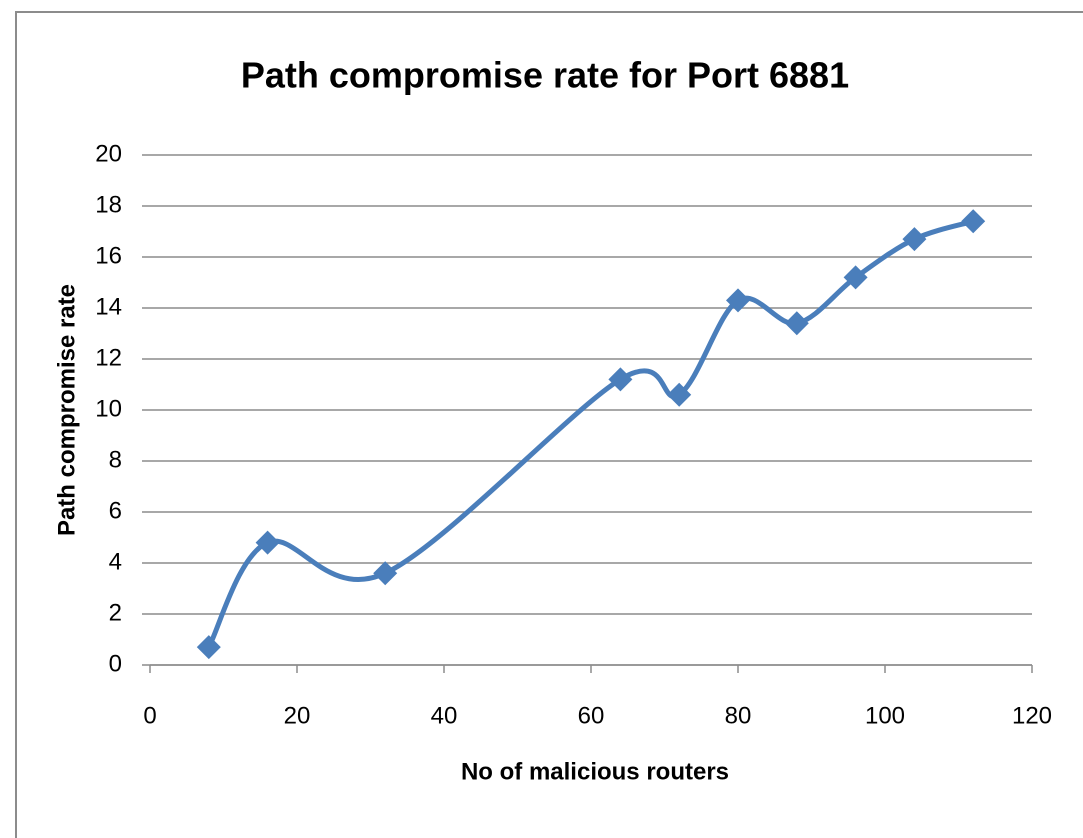 Image resolution: width=1083 pixels, height=838 pixels. What do you see at coordinates (115, 663) in the screenshot?
I see `y-tick-label: 0` at bounding box center [115, 663].